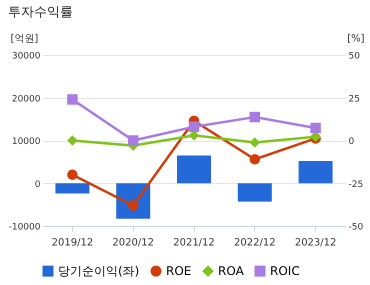 Image resolution: width=370 pixels, height=285 pixels. What do you see at coordinates (41, 12) in the screenshot?
I see `chart-title: 투자수익률` at bounding box center [41, 12].